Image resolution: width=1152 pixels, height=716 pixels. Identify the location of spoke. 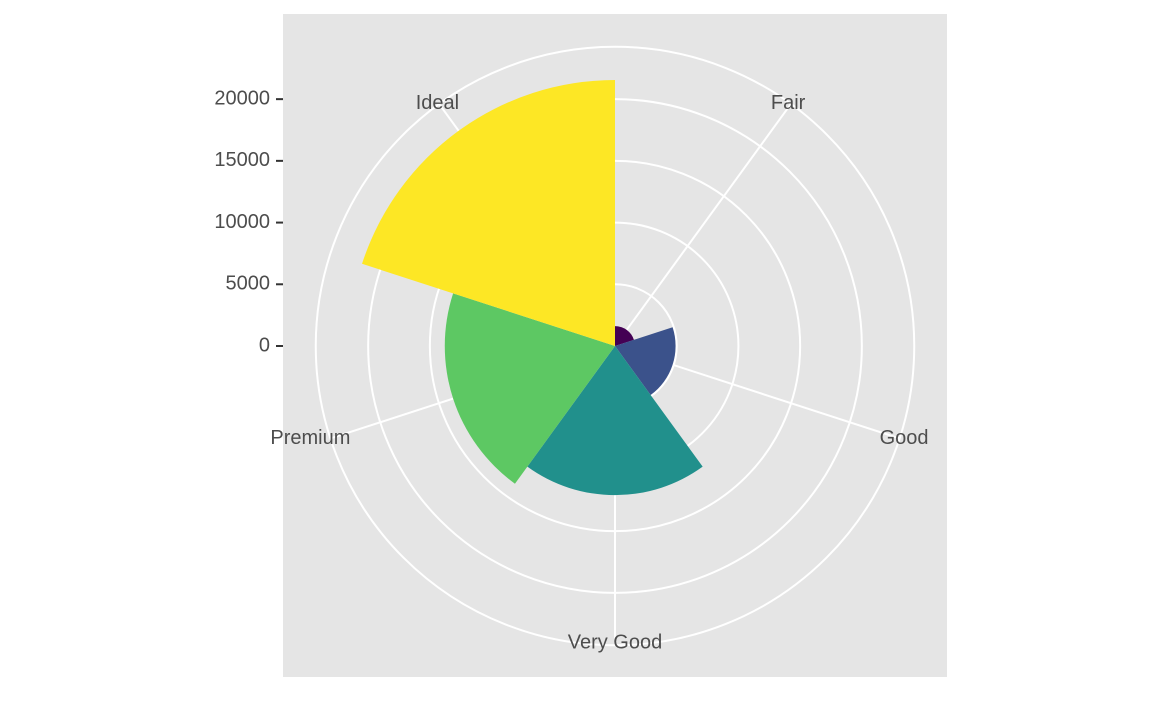
(703, 225).